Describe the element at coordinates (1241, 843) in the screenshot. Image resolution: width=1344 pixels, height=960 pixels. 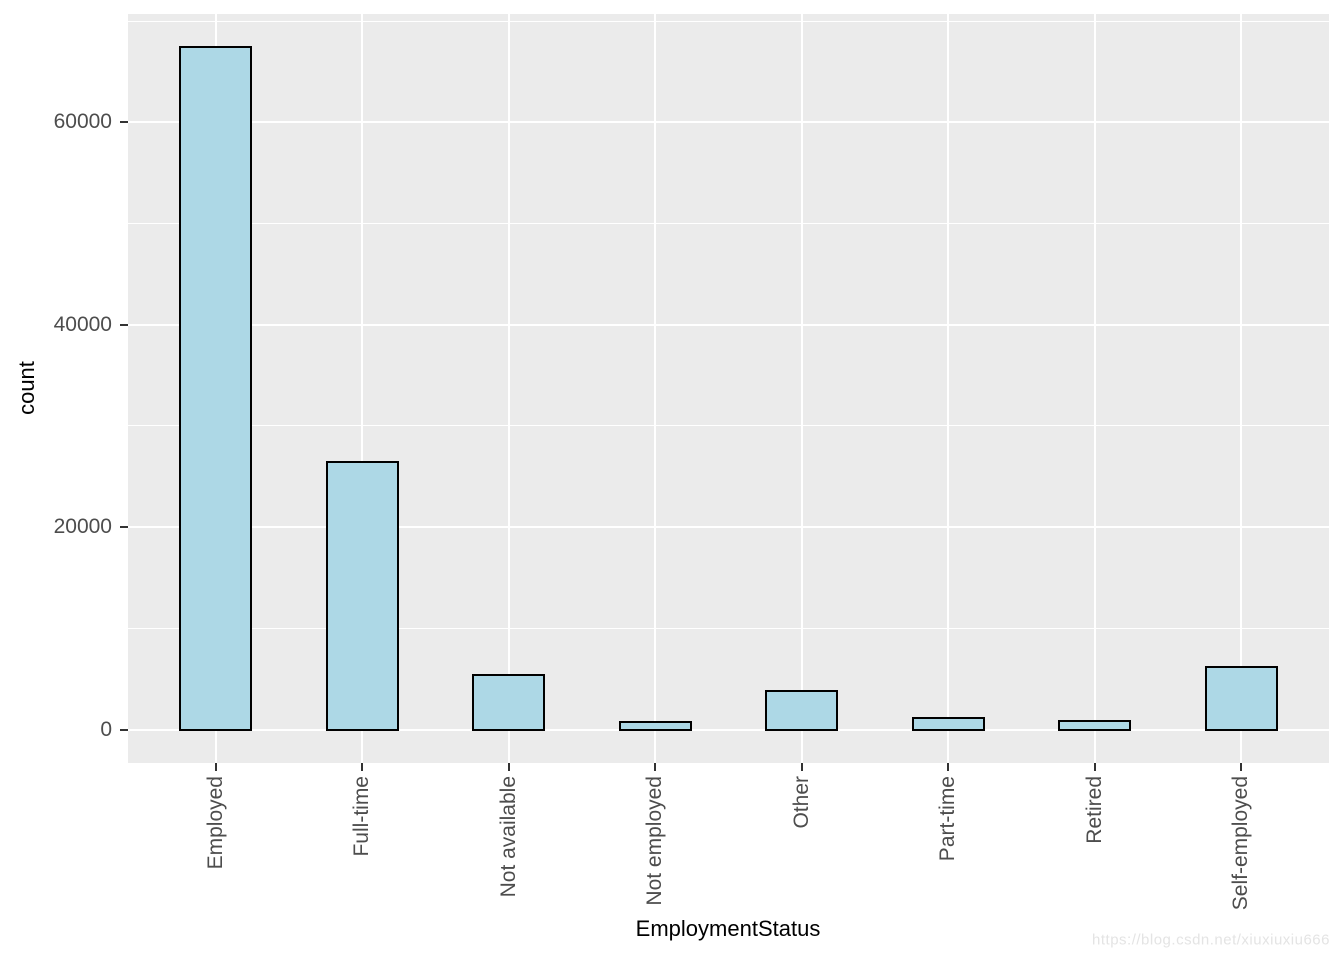
I see `x-tick-label: Self-employed` at that location.